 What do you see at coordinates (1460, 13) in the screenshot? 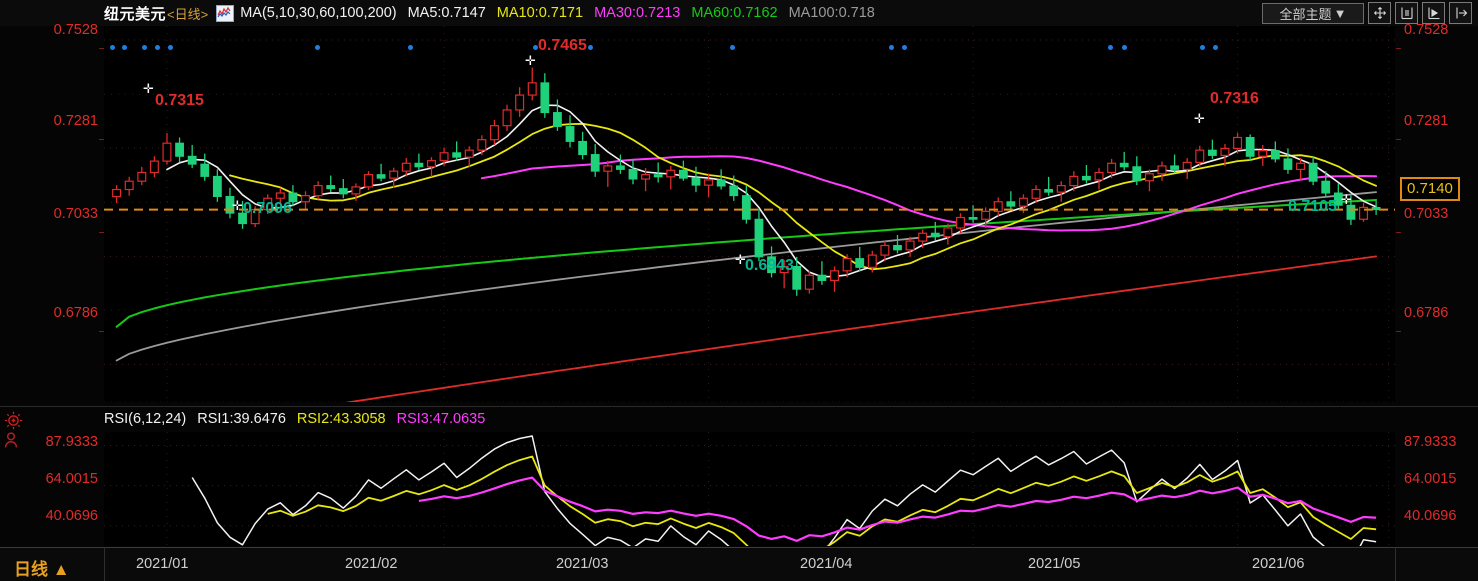
I see `expand-right-icon` at bounding box center [1460, 13].